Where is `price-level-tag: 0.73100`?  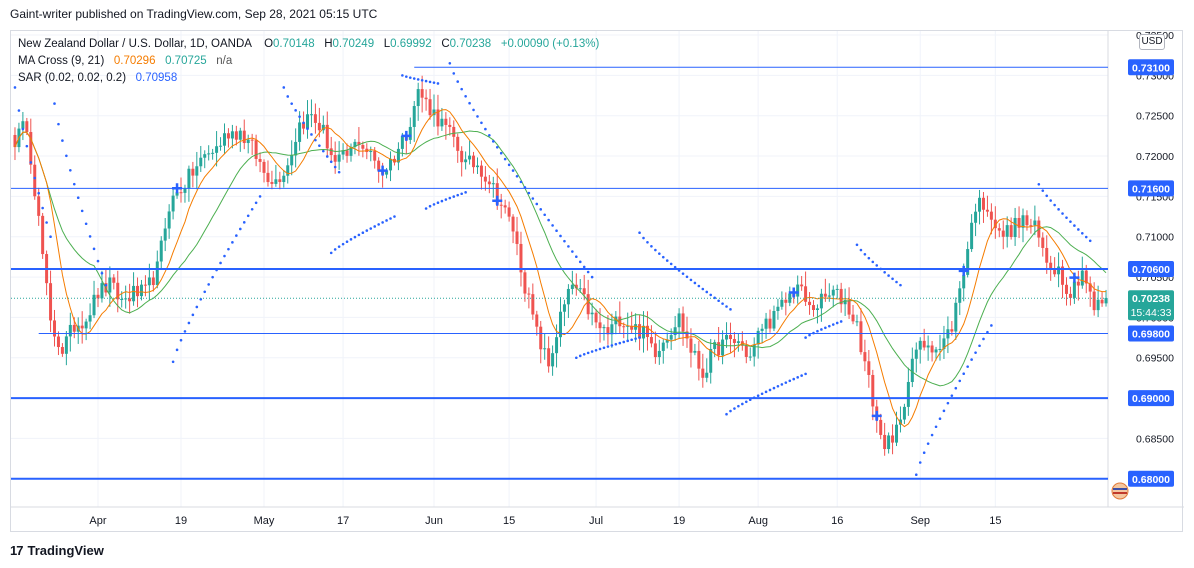
price-level-tag: 0.73100 is located at coordinates (1151, 67).